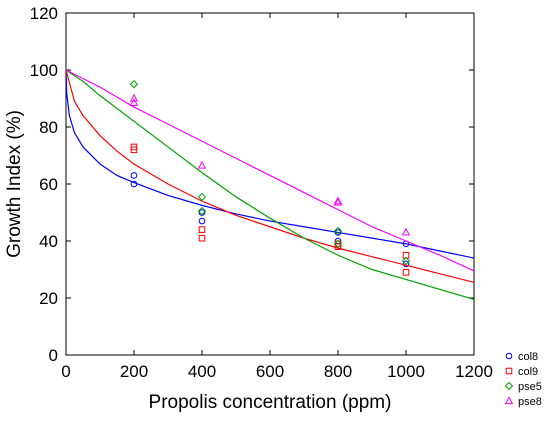  What do you see at coordinates (48, 241) in the screenshot?
I see `y-tick-label-2: 40` at bounding box center [48, 241].